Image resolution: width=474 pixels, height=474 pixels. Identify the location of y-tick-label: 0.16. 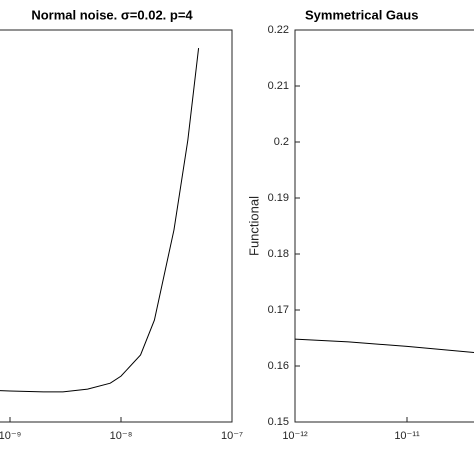
(278, 366).